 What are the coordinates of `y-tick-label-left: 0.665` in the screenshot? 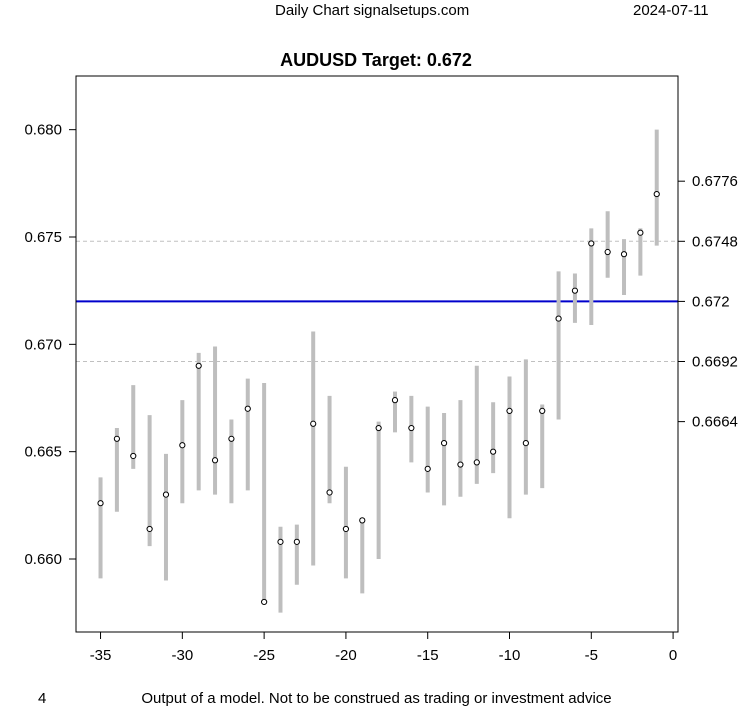 It's located at (43, 452).